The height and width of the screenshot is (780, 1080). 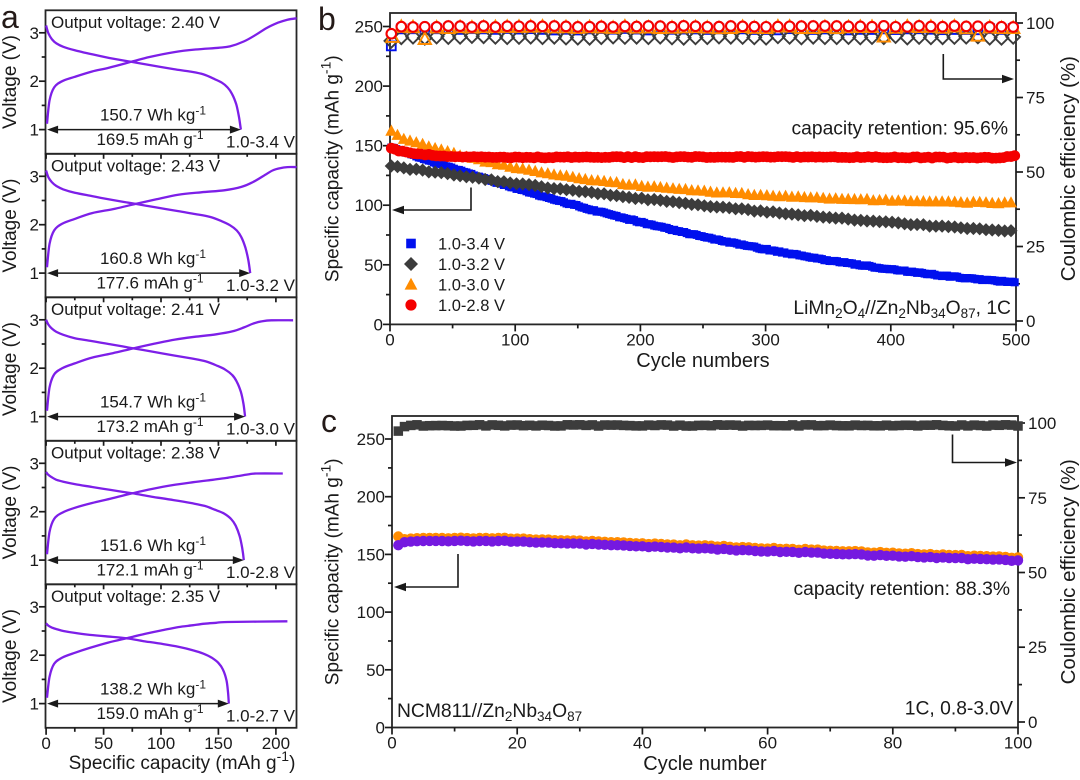 What do you see at coordinates (327, 19) in the screenshot?
I see `svg-text: b` at bounding box center [327, 19].